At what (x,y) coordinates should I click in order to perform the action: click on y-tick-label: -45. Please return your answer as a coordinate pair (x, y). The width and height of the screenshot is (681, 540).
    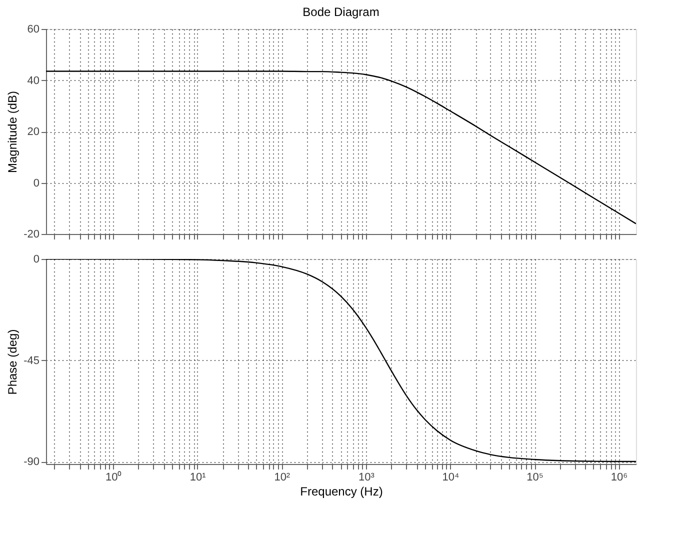
    Looking at the image, I should click on (32, 360).